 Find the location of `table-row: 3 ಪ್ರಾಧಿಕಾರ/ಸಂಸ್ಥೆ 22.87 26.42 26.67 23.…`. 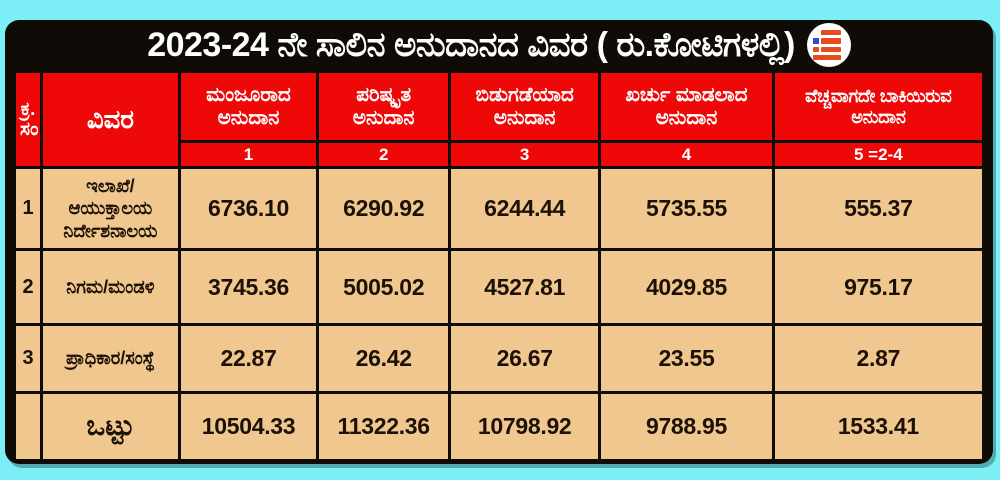

table-row: 3 ಪ್ರಾಧಿಕಾರ/ಸಂಸ್ಥೆ 22.87 26.42 26.67 23.… is located at coordinates (499, 358).